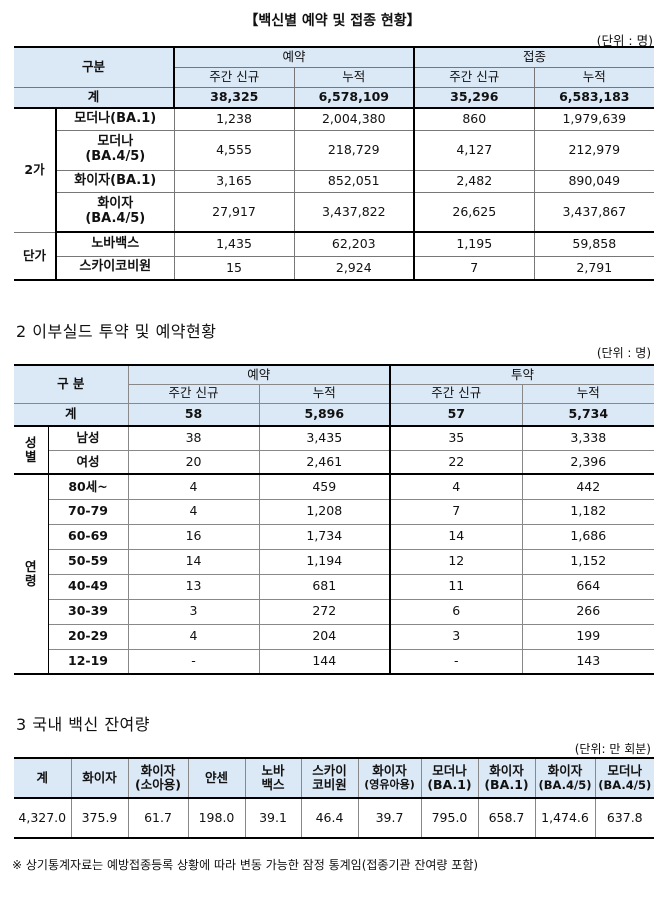 Image resolution: width=665 pixels, height=917 pixels. Describe the element at coordinates (588, 511) in the screenshot. I see `cell: 1,182` at that location.